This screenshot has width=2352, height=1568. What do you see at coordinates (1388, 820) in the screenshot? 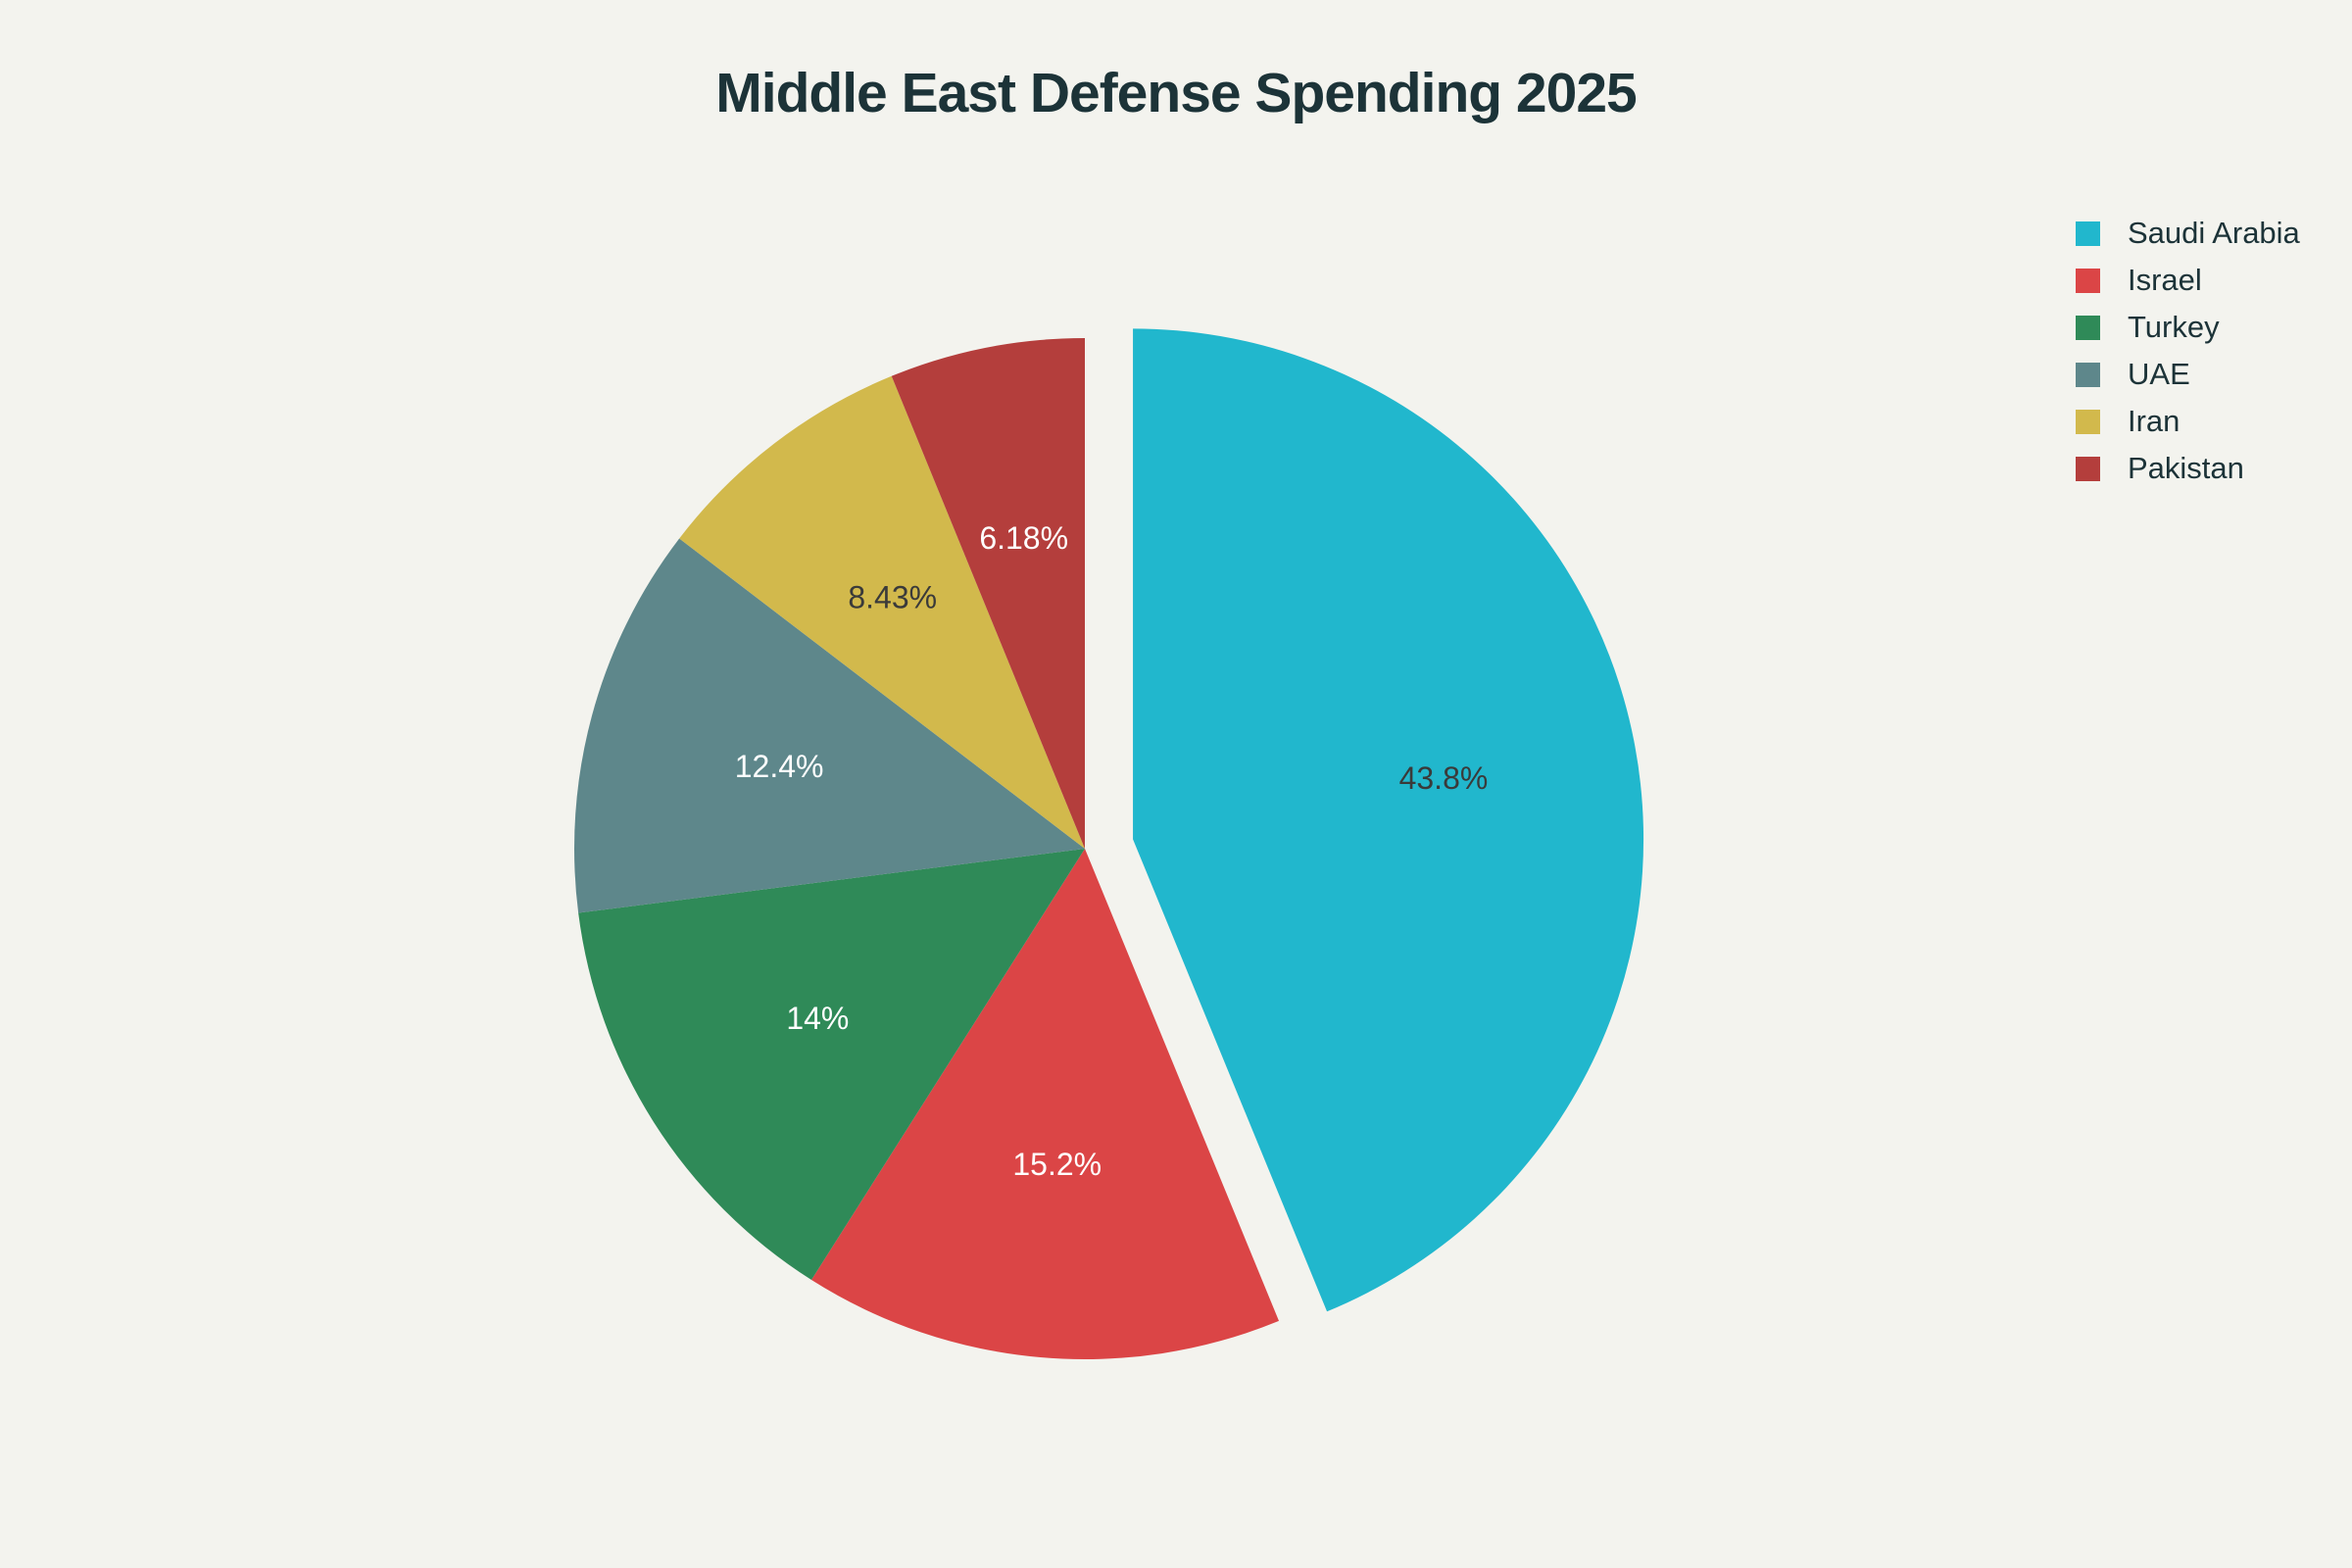
I see `pie-slice-saudi-arabia` at bounding box center [1388, 820].